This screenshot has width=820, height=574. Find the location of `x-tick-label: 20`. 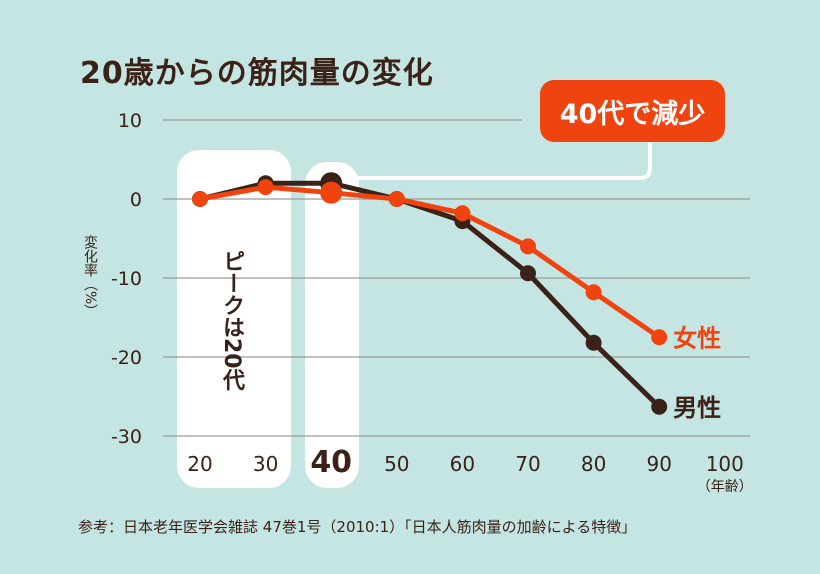

x-tick-label: 20 is located at coordinates (199, 464).